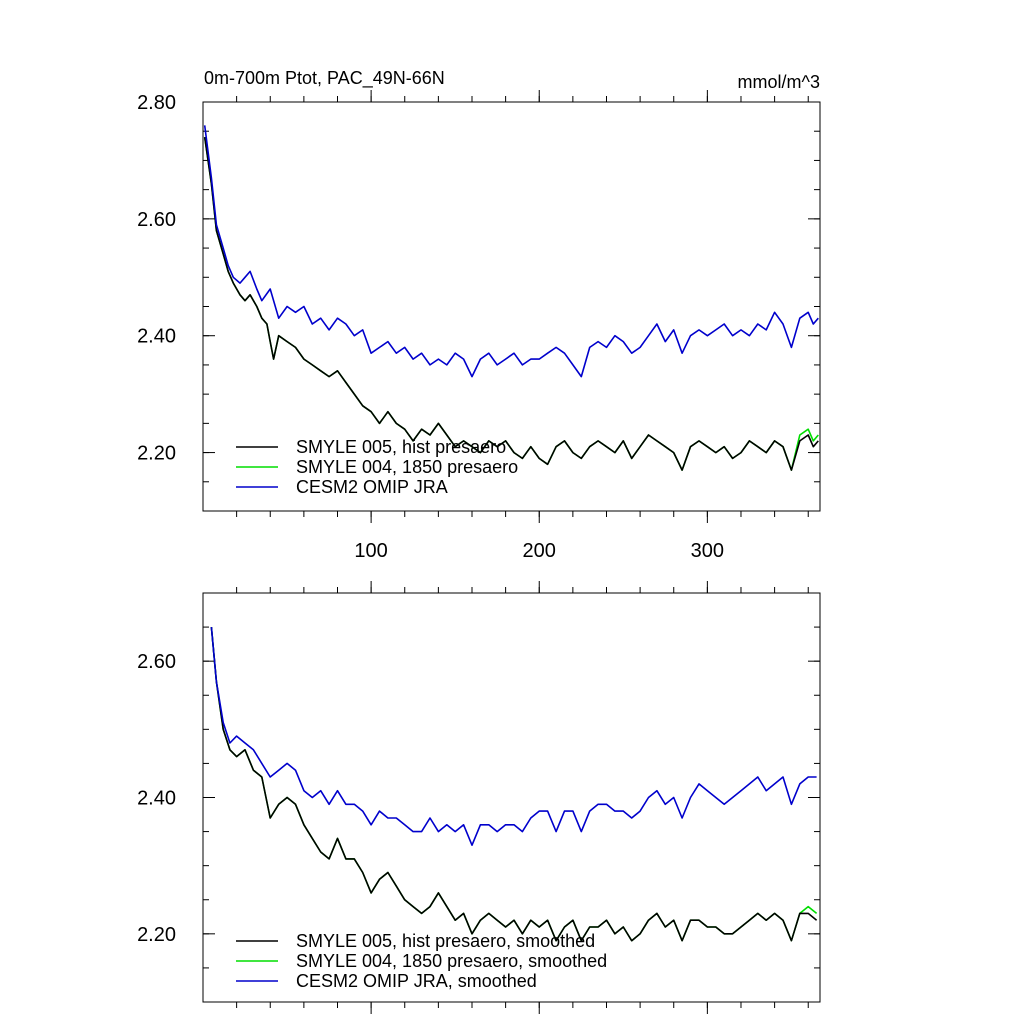 Image resolution: width=1024 pixels, height=1024 pixels. Describe the element at coordinates (407, 467) in the screenshot. I see `legend-label: SMYLE 004, 1850 presaero` at that location.